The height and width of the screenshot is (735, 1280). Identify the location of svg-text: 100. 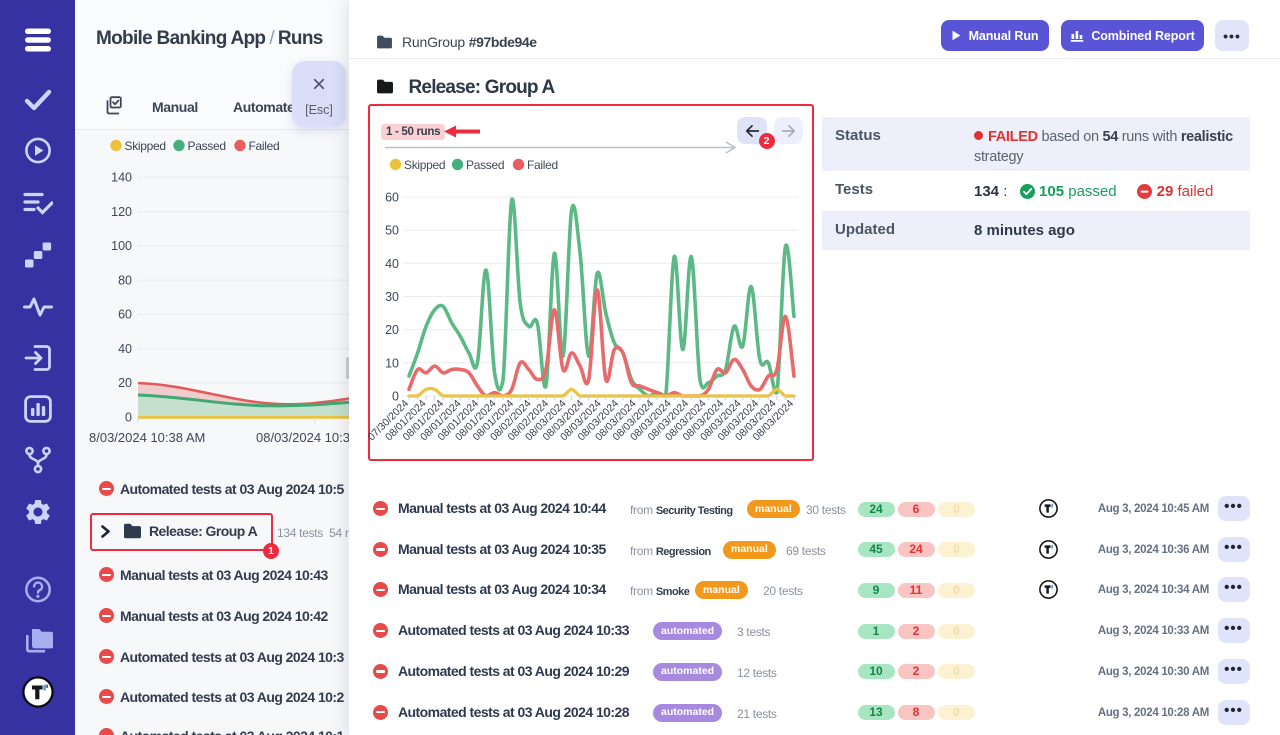
(121, 246).